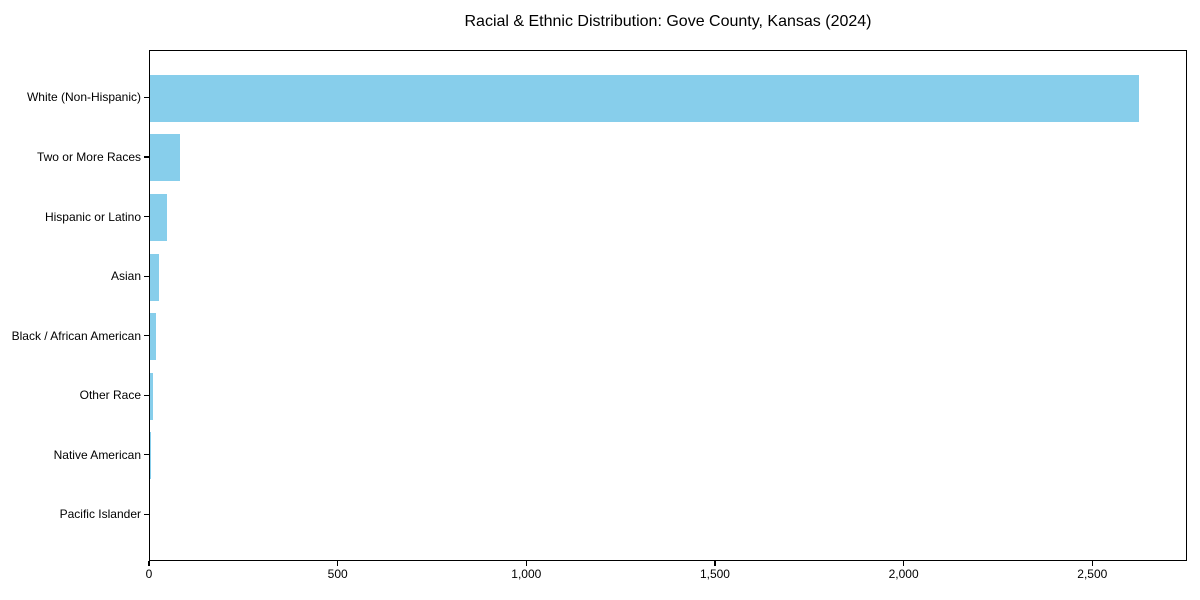  What do you see at coordinates (165, 158) in the screenshot?
I see `bar-two-or-more-races` at bounding box center [165, 158].